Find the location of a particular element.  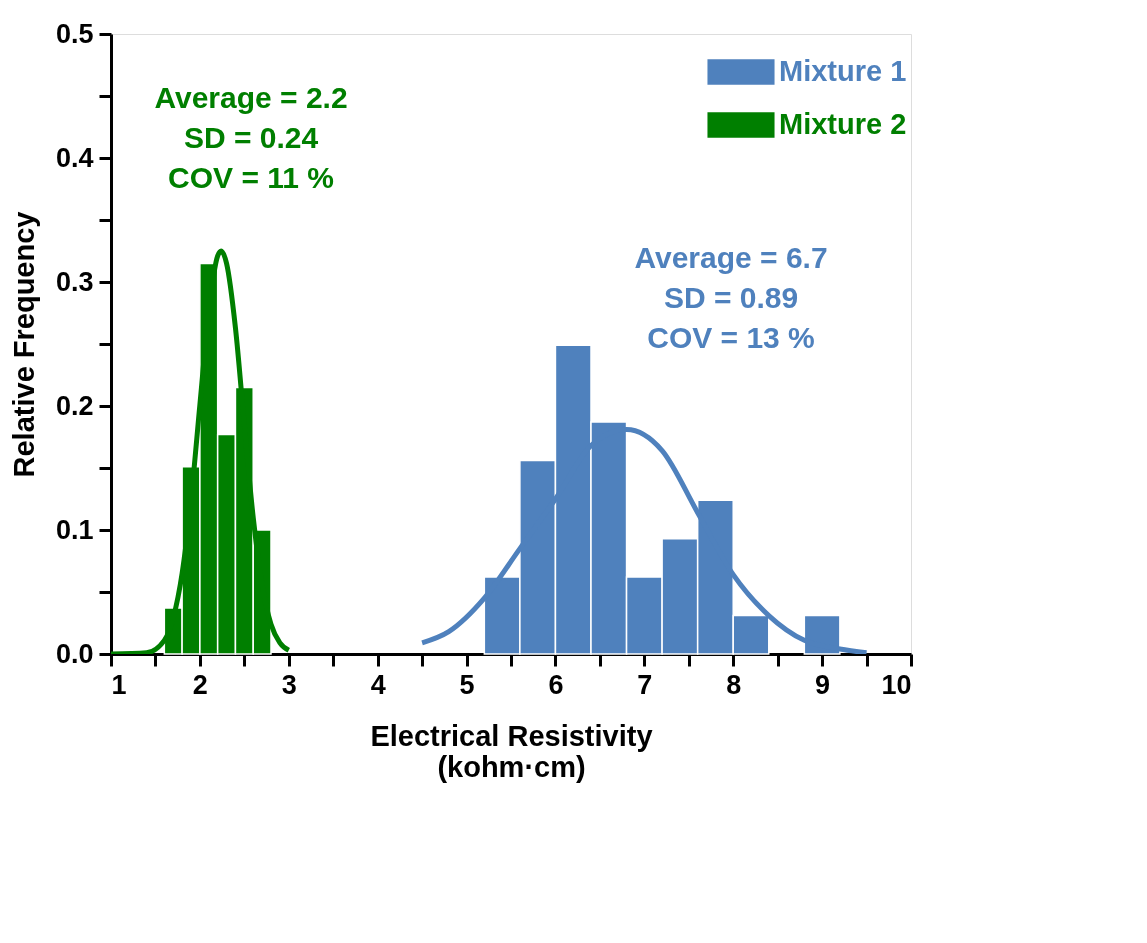

x-tick-label: 1 is located at coordinates (119, 684).